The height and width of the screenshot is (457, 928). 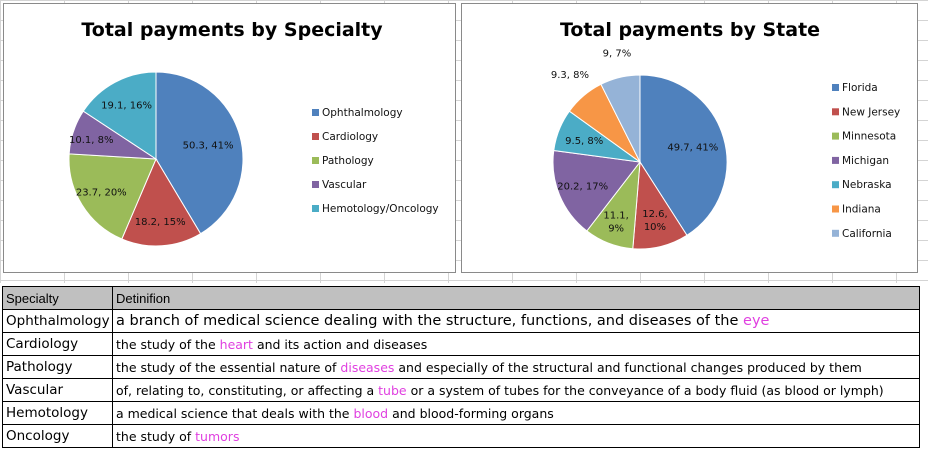 I want to click on data-label-pathology: 23.7, 20%, so click(x=101, y=193).